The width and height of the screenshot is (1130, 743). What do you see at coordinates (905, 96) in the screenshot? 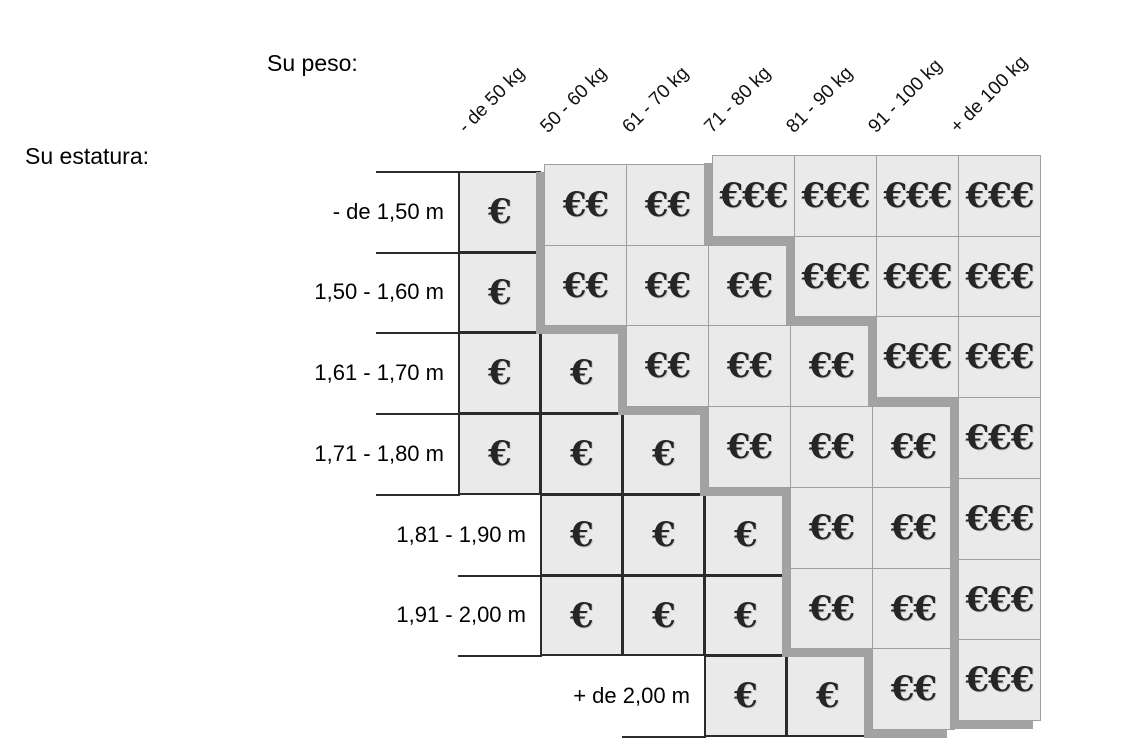
I see `column-header: 91 - 100 kg` at bounding box center [905, 96].